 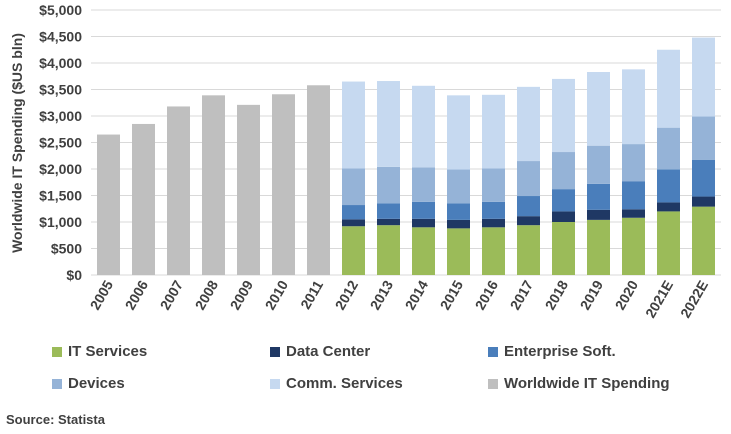 What do you see at coordinates (60, 63) in the screenshot?
I see `y-tick-label: $4,000` at bounding box center [60, 63].